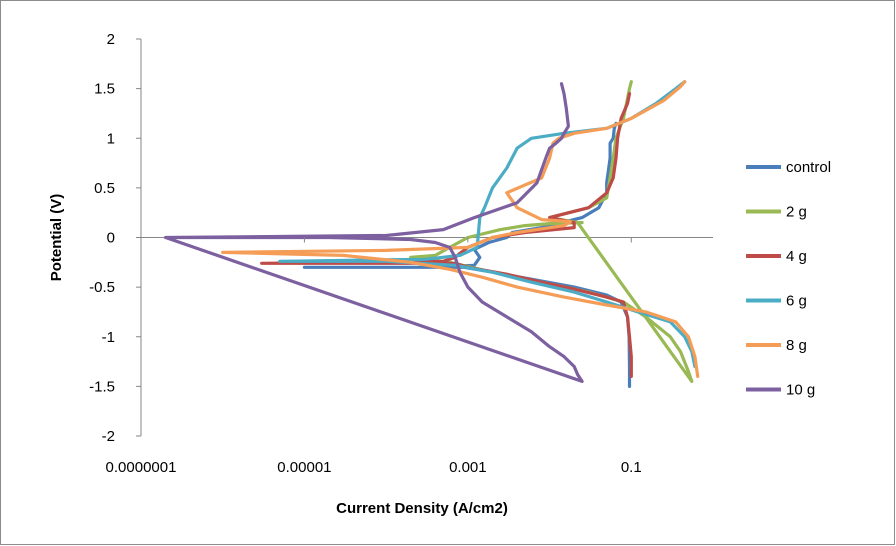 This screenshot has height=546, width=896. Describe the element at coordinates (808, 167) in the screenshot. I see `legend-label: control` at that location.